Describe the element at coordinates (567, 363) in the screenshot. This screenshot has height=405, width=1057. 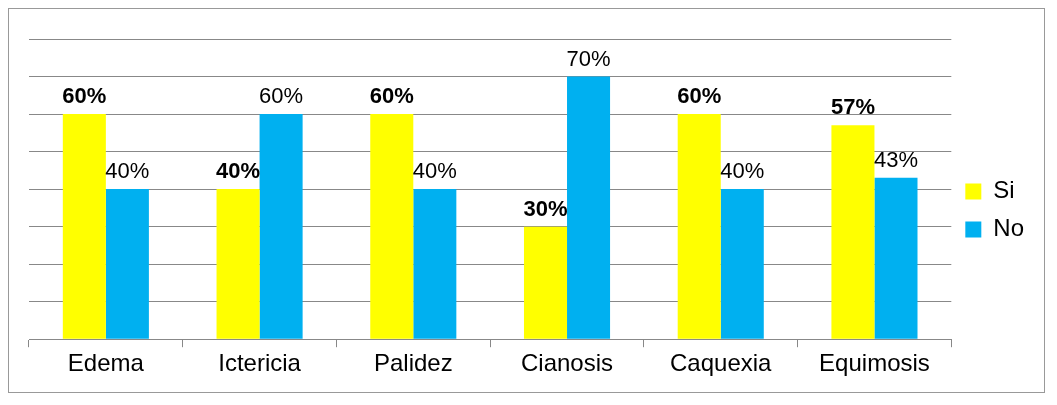
I see `x-tick-label: Cianosis` at that location.